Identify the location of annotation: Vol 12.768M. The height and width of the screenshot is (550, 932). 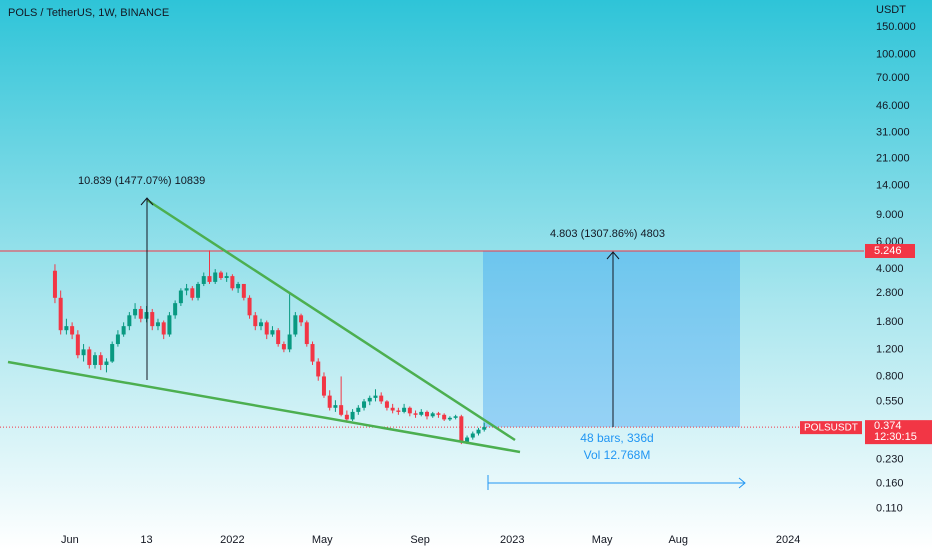
(617, 455).